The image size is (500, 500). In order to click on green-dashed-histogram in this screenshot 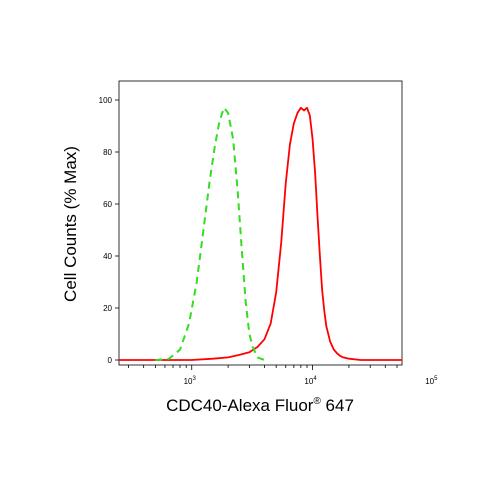, I will do `click(210, 233)`.